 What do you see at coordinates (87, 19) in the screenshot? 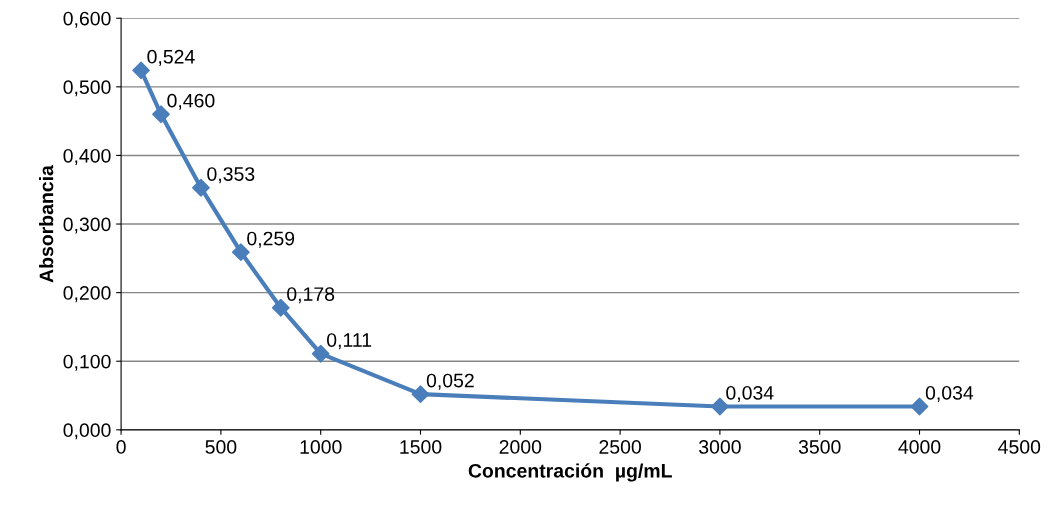
I see `y-tick-label: 0,600` at bounding box center [87, 19].